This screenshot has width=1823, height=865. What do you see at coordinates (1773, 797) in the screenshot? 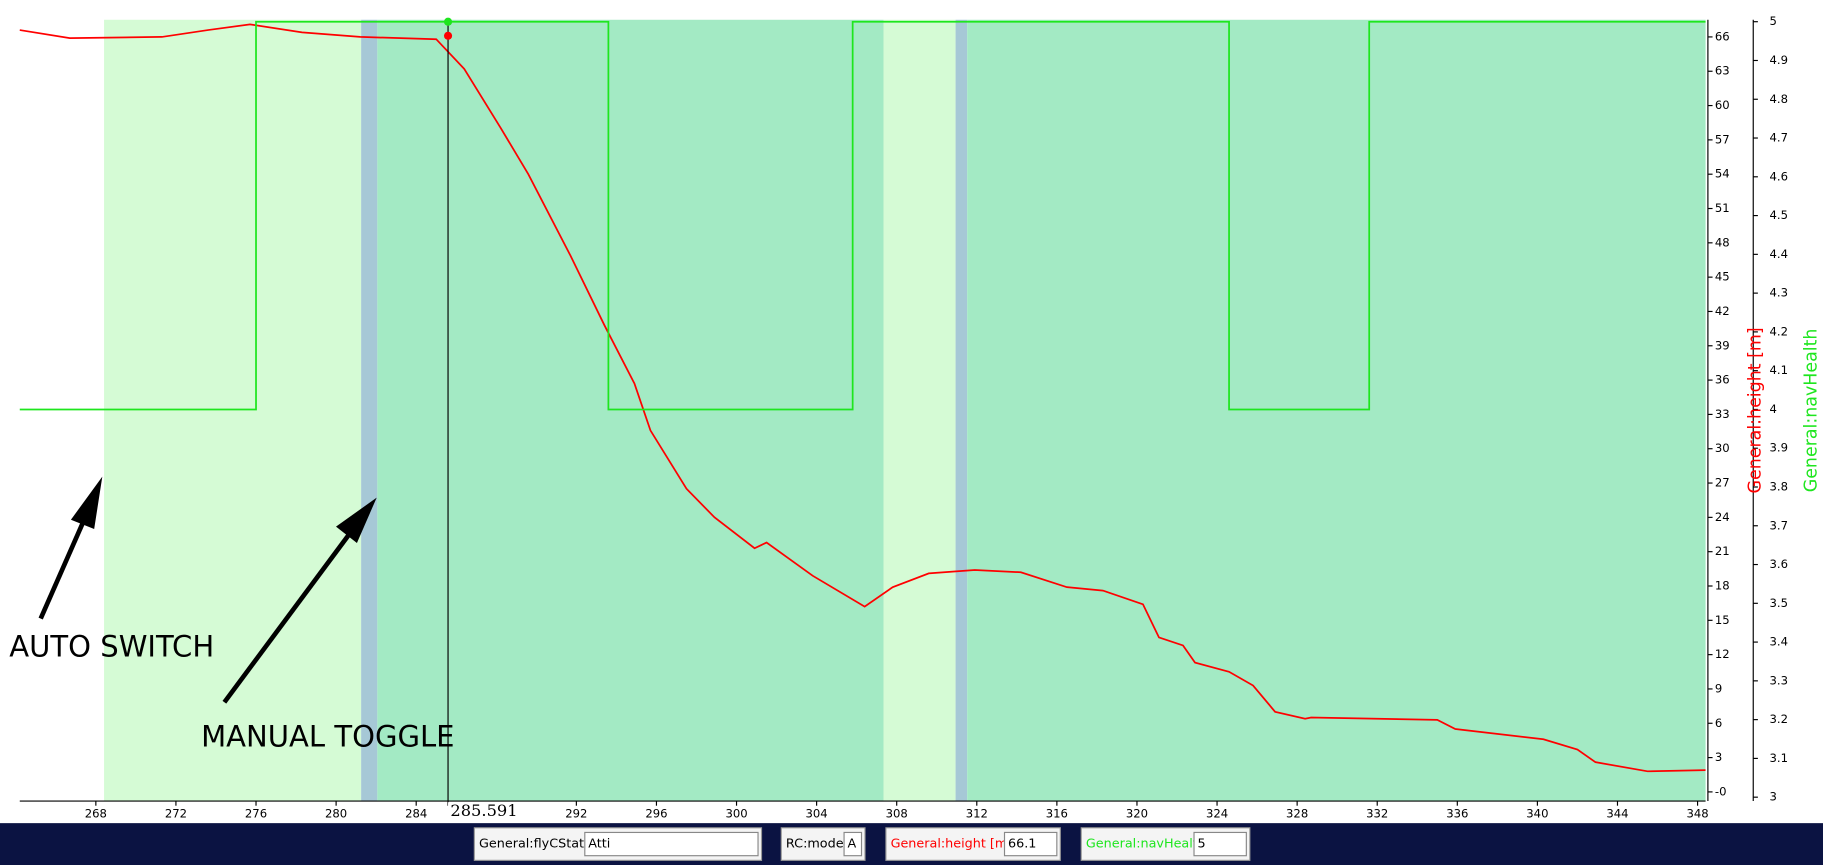
I see `y2-tick-label: 3` at bounding box center [1773, 797].